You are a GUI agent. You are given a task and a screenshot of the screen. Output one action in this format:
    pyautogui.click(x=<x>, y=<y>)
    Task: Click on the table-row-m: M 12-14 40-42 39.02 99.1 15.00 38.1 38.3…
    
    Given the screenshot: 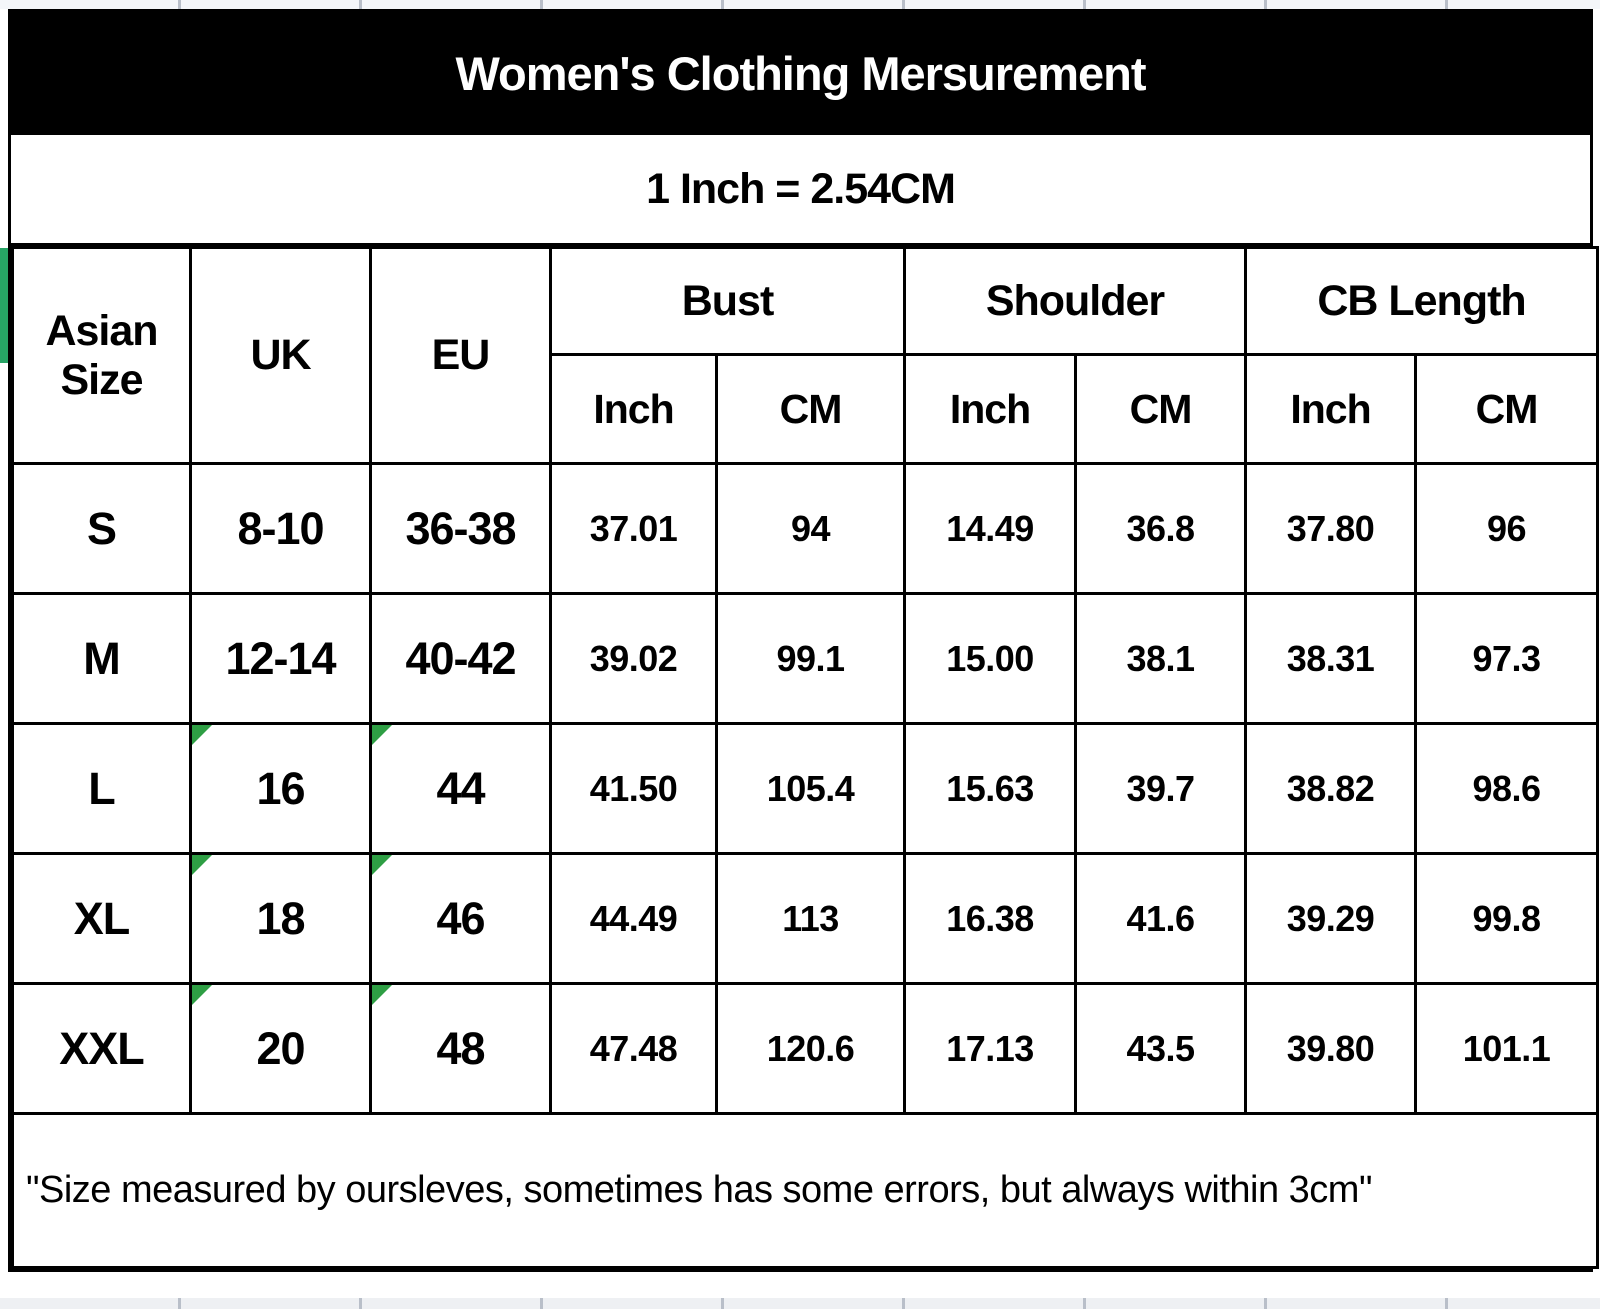 What is the action you would take?
    pyautogui.click(x=805, y=658)
    